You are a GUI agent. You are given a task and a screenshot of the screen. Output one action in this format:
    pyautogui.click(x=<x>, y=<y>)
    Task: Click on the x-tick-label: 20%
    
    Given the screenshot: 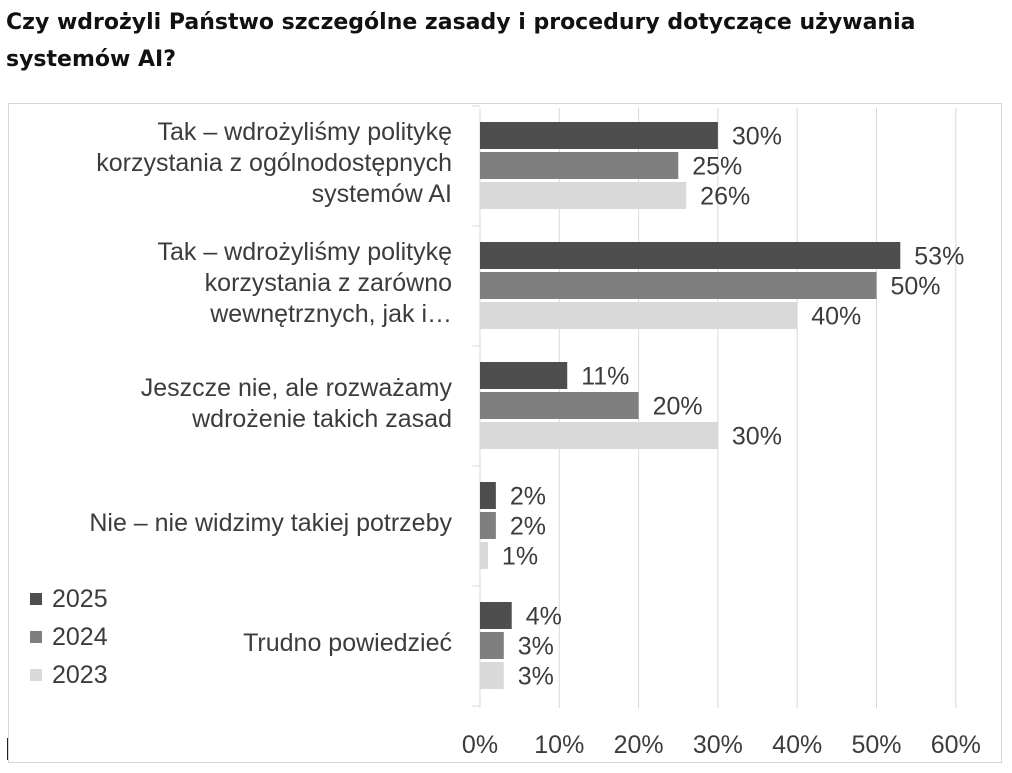 What is the action you would take?
    pyautogui.click(x=639, y=745)
    